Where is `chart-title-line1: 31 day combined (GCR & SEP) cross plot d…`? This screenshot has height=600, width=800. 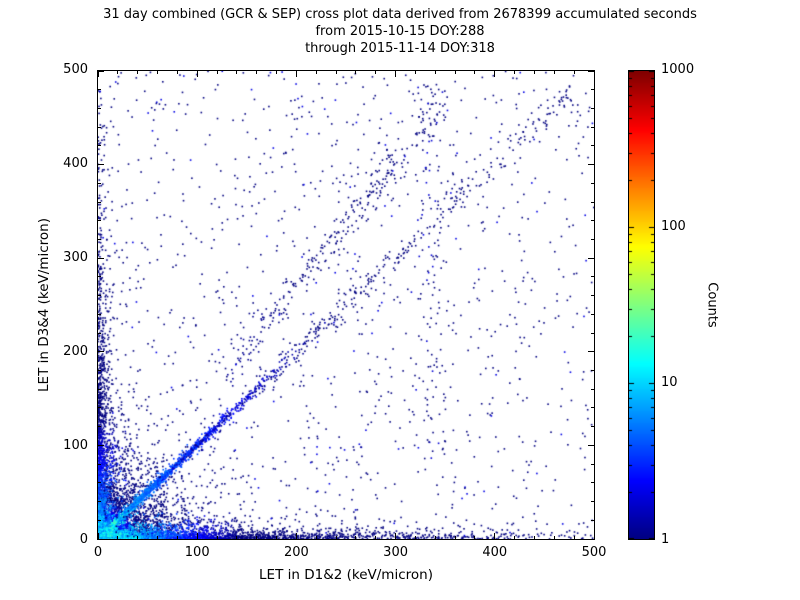
chart-title-line1: 31 day combined (GCR & SEP) cross plot d… is located at coordinates (400, 14).